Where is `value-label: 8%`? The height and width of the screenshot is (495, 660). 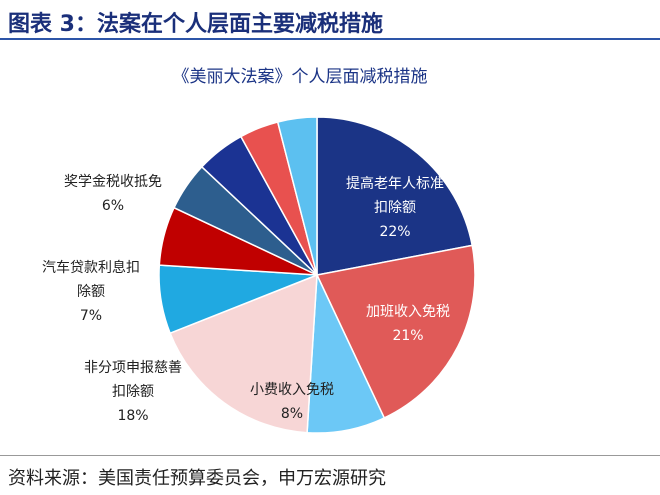 value-label: 8% is located at coordinates (292, 414).